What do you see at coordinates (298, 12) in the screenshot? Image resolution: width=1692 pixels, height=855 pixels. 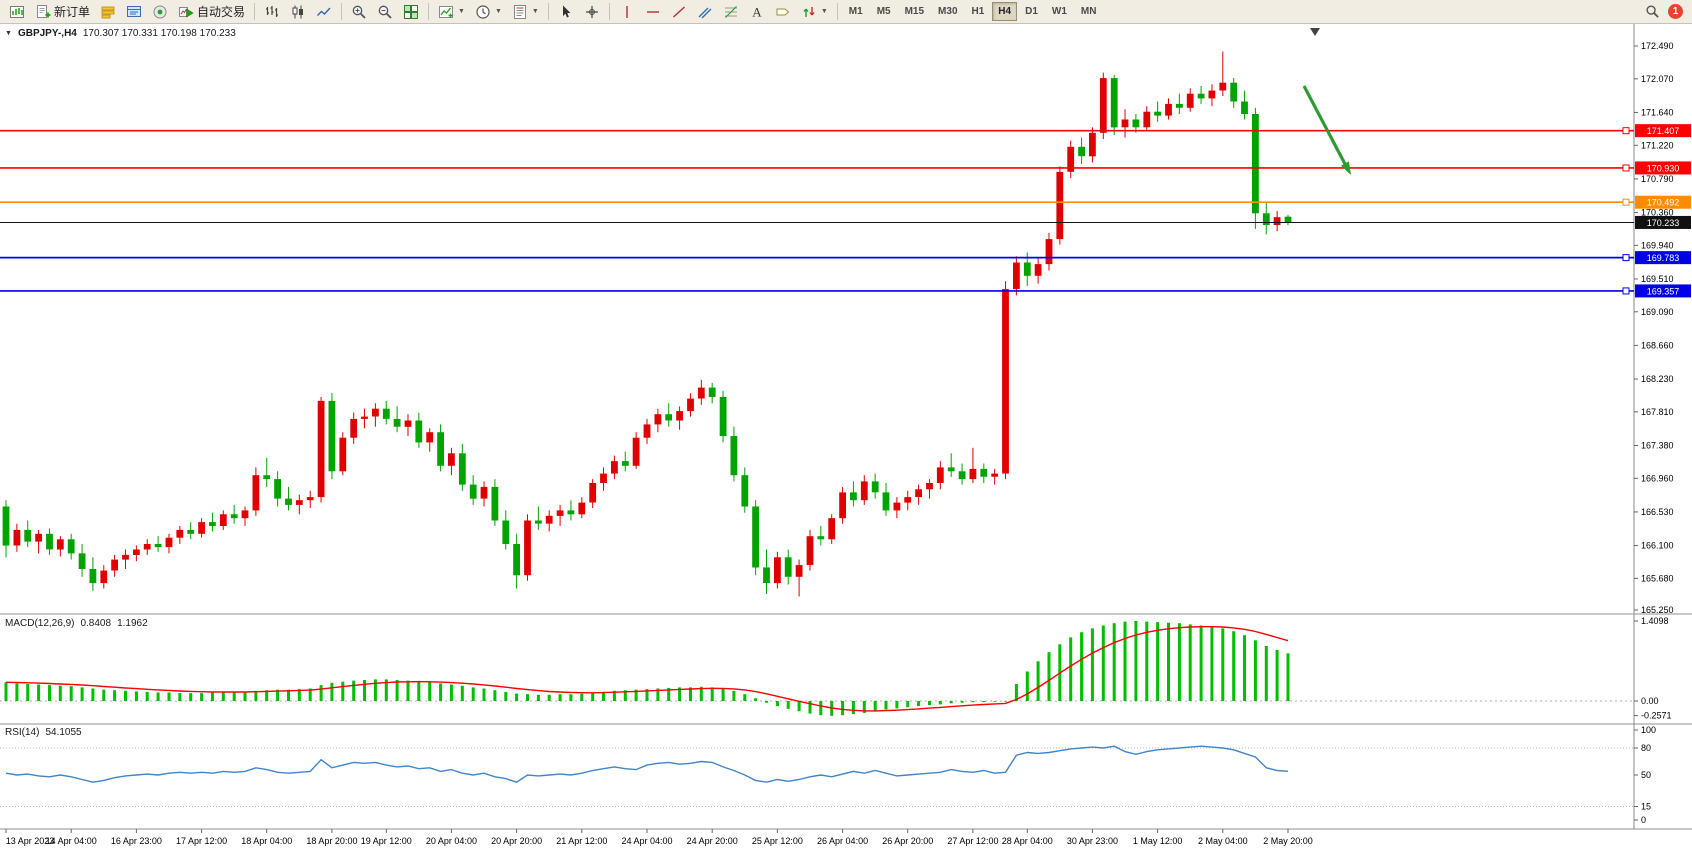 I see `candlestick-mode-button` at bounding box center [298, 12].